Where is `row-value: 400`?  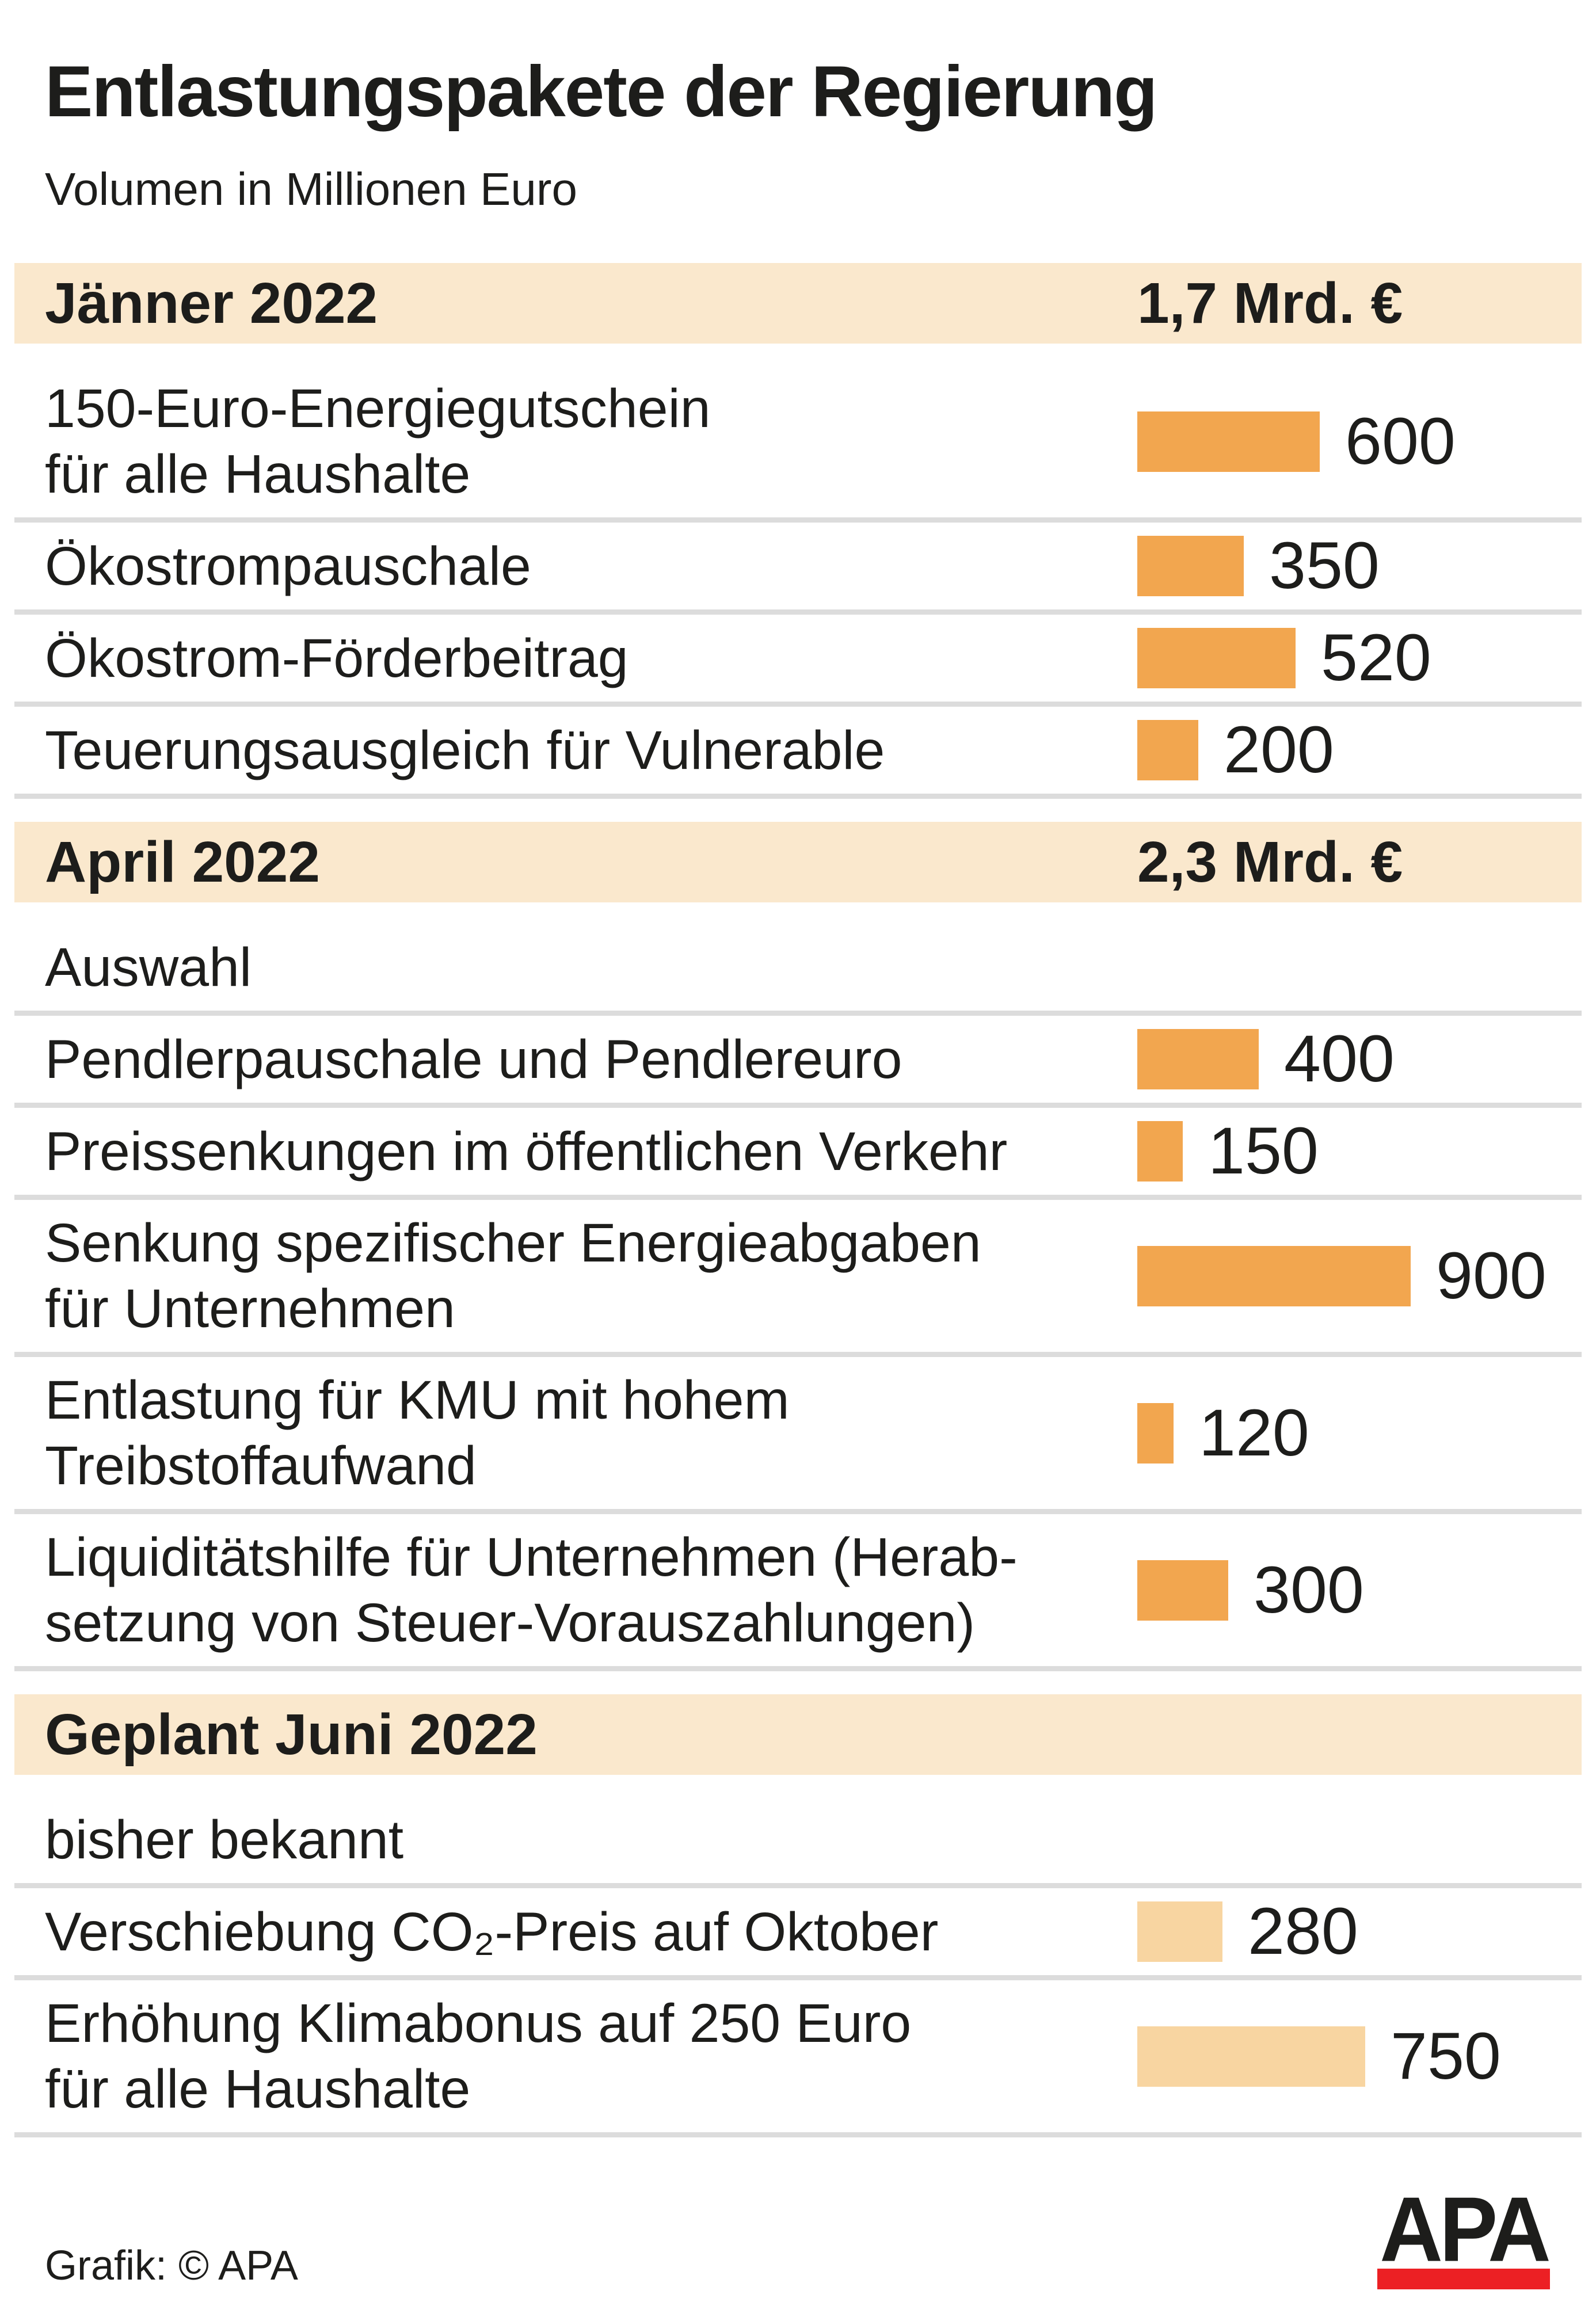 row-value: 400 is located at coordinates (1339, 1059).